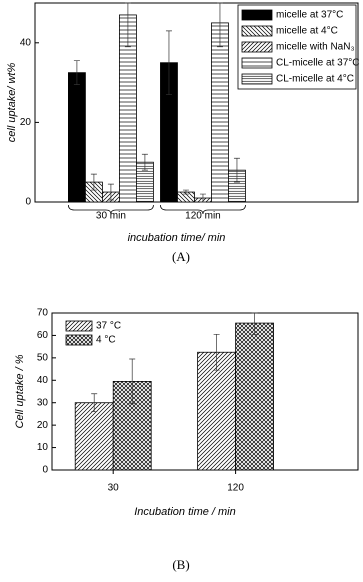 This screenshot has width=363, height=582. What do you see at coordinates (43, 313) in the screenshot?
I see `y-tick-label: 70` at bounding box center [43, 313].